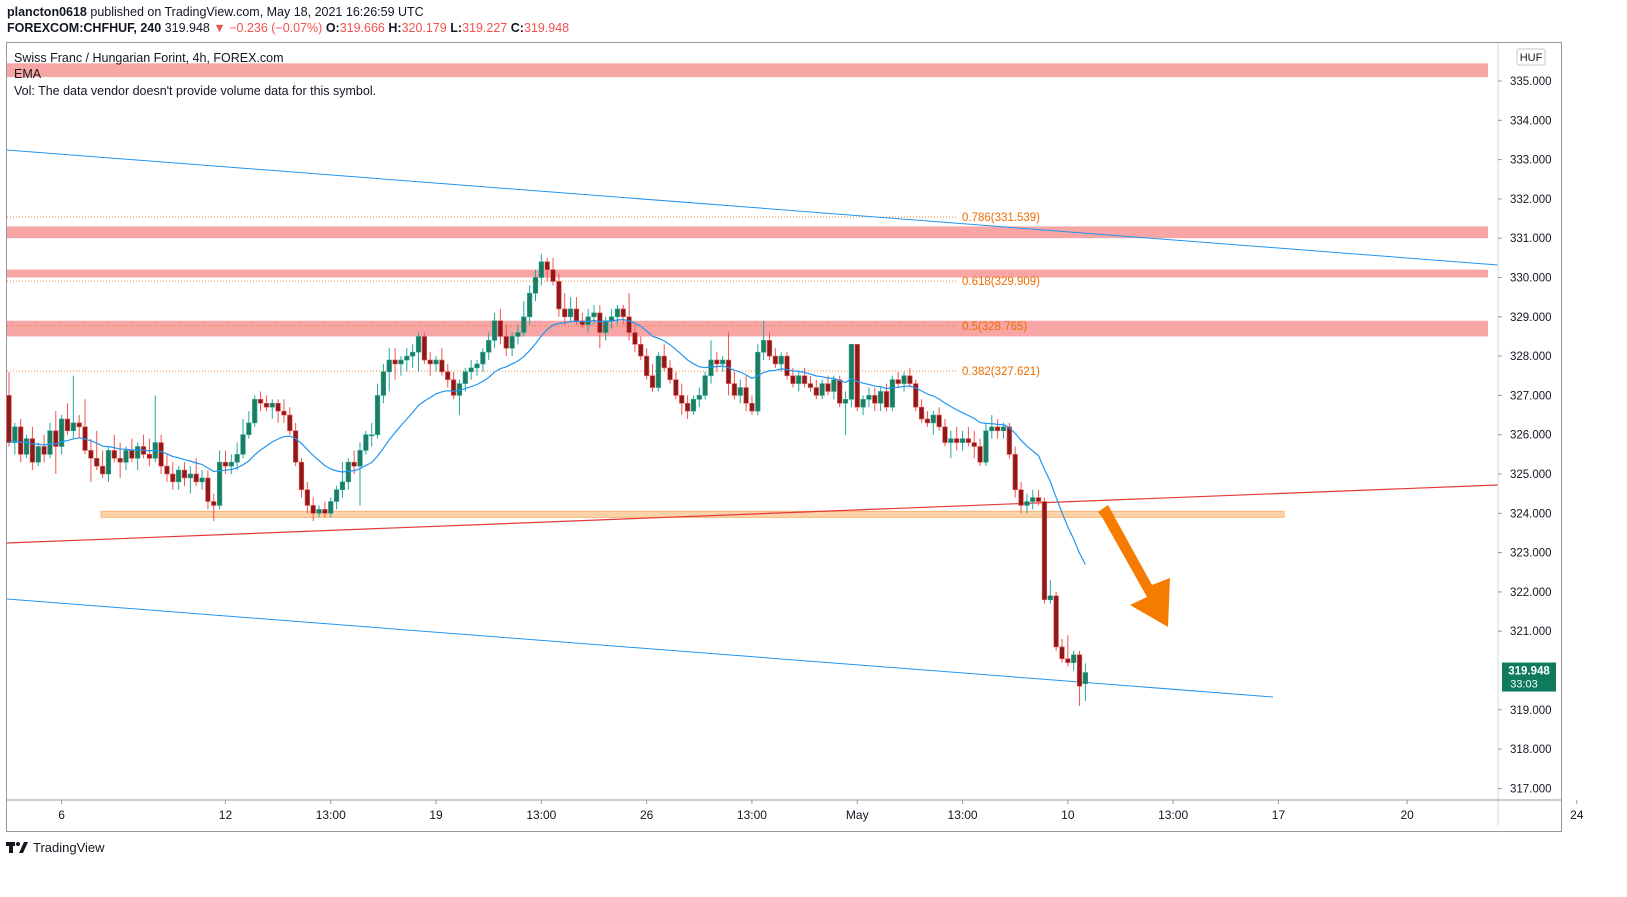 The width and height of the screenshot is (1627, 897). Describe the element at coordinates (541, 815) in the screenshot. I see `time-tick-label: 13:00` at that location.